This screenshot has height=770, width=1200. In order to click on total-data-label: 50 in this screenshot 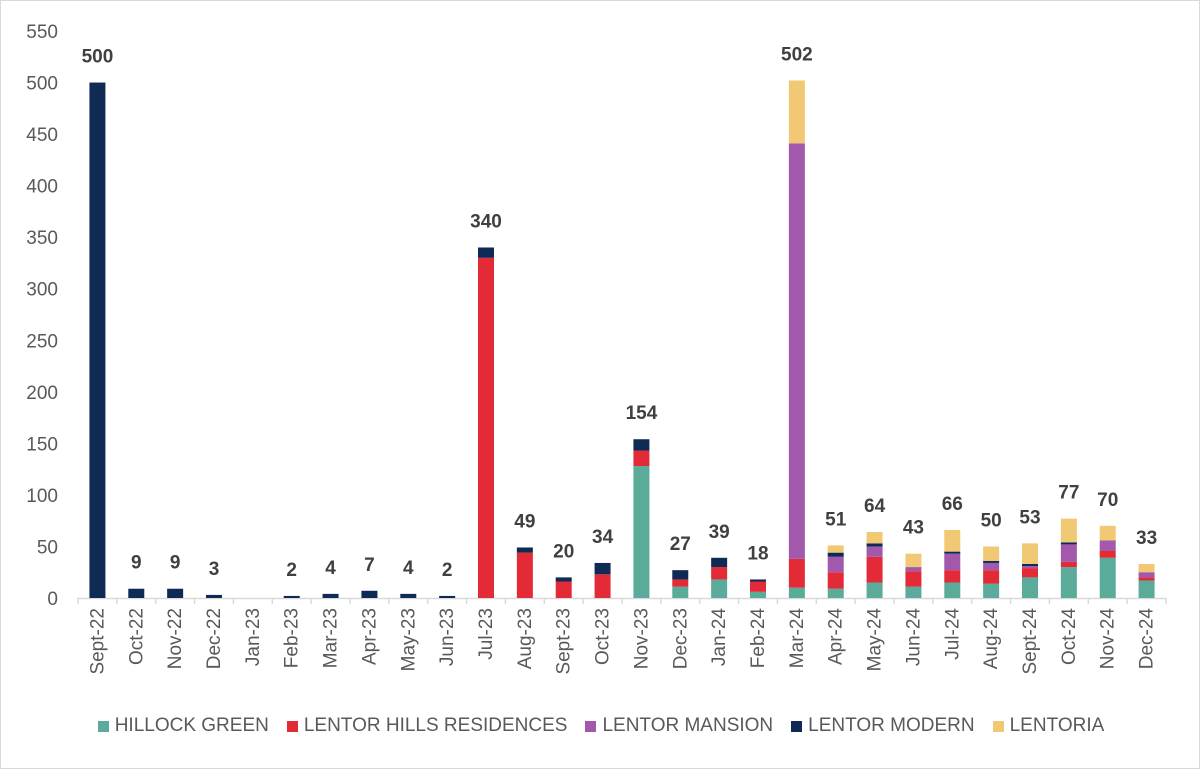, I will do `click(991, 520)`.